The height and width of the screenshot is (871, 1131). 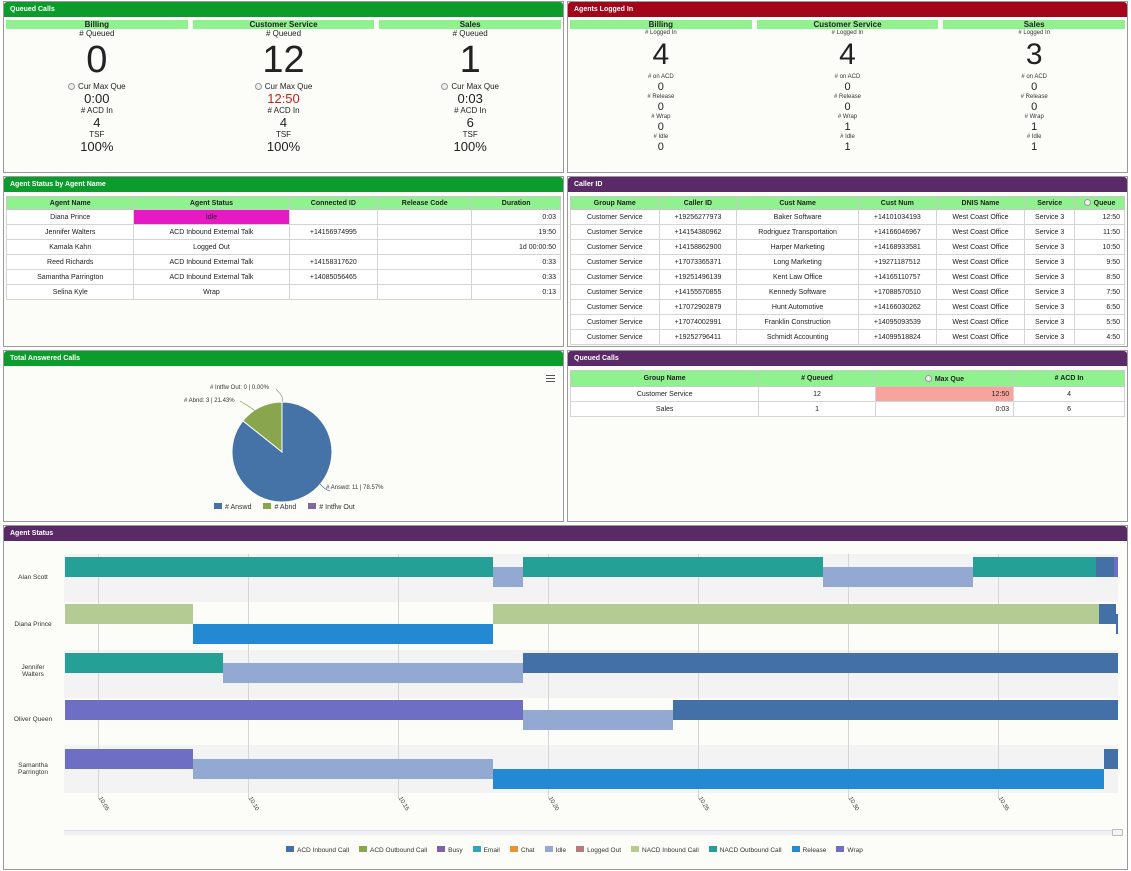 What do you see at coordinates (393, 850) in the screenshot?
I see `legend-item: ACD Outbound Call` at bounding box center [393, 850].